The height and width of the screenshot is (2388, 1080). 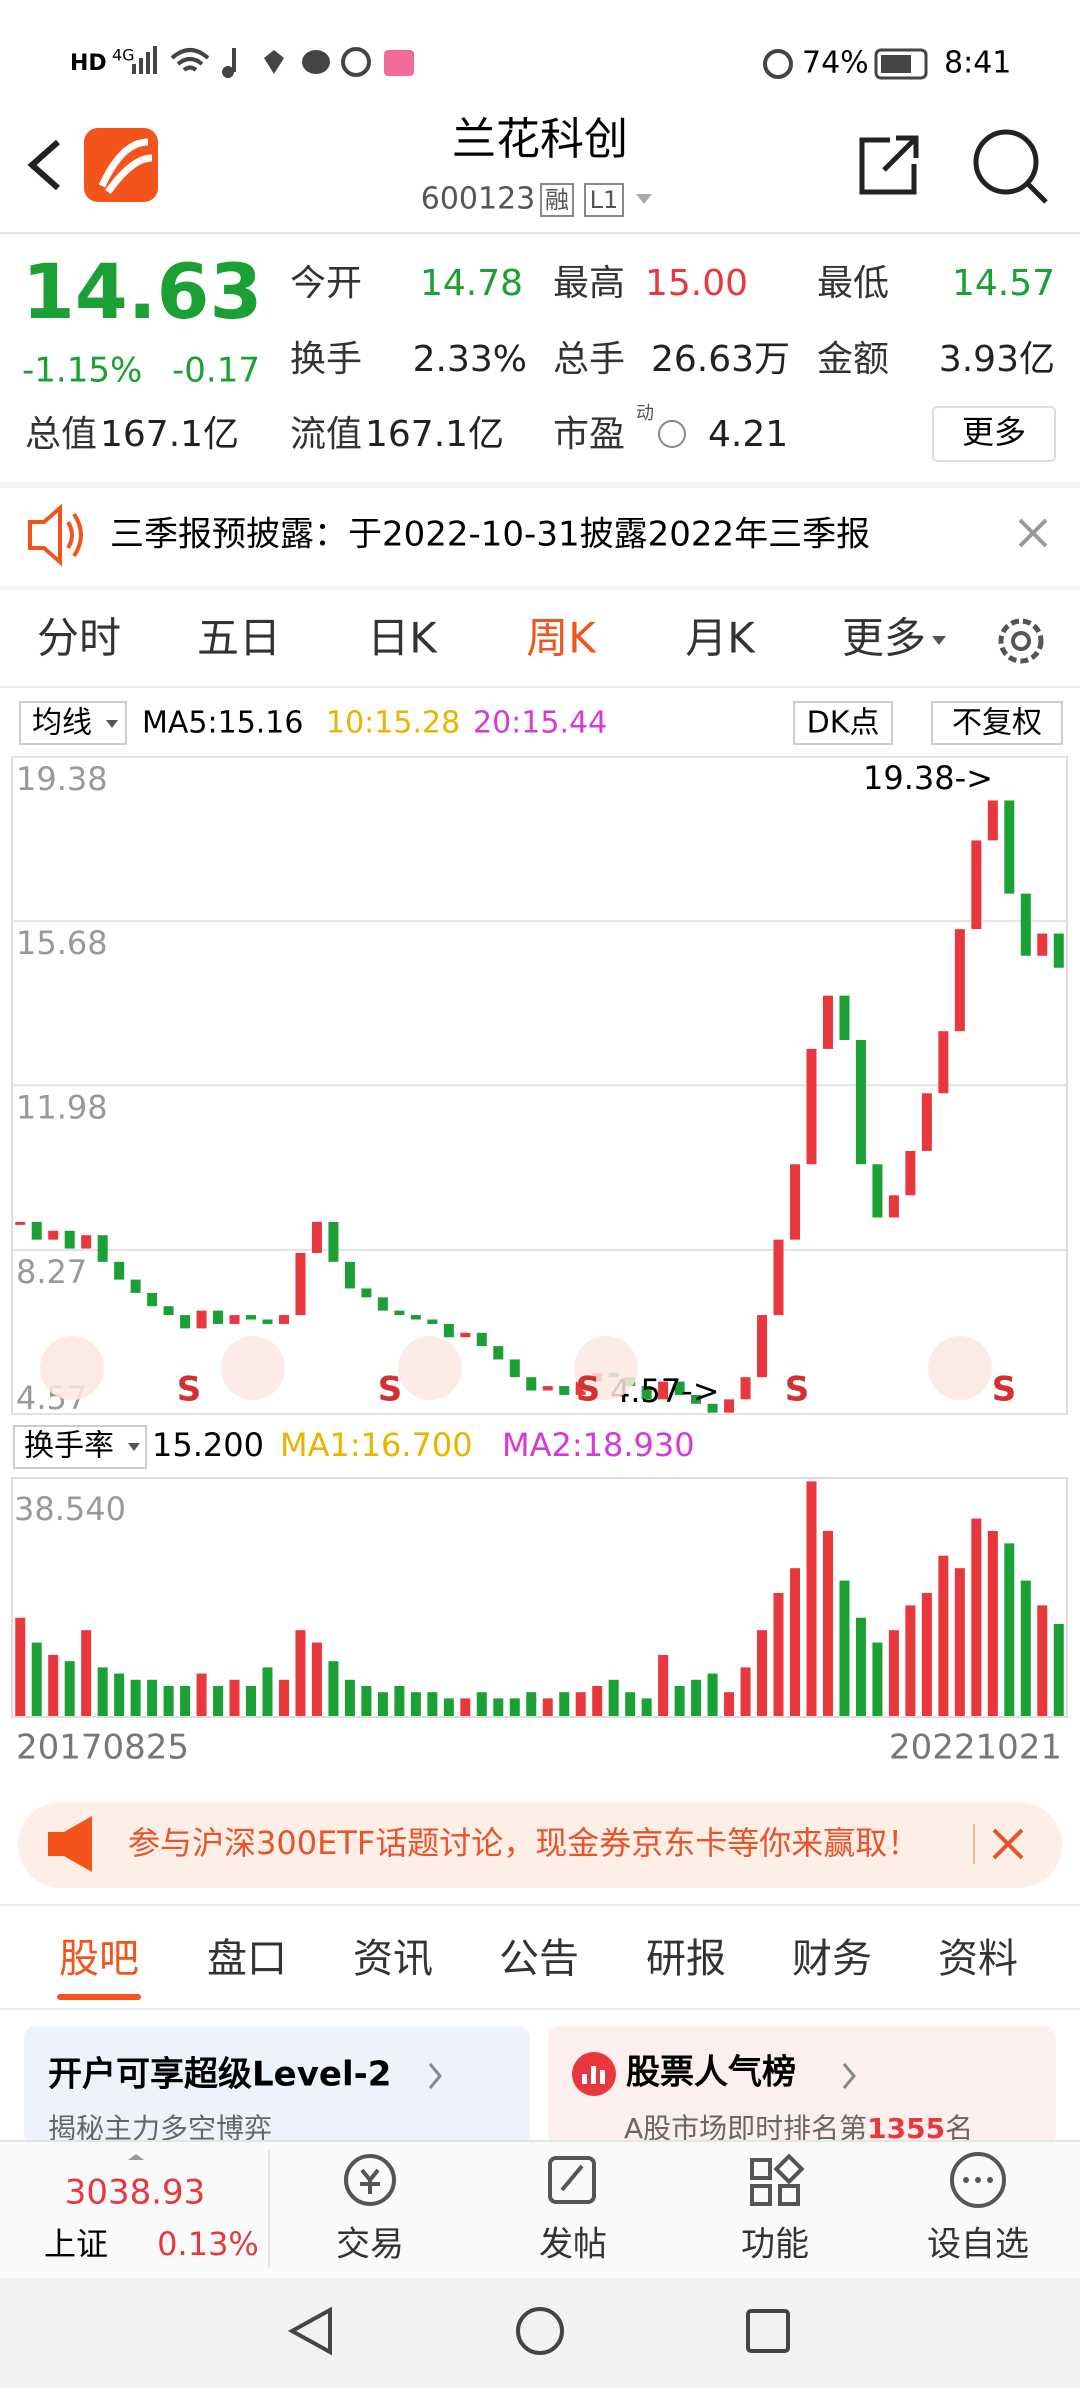 I want to click on megaphone-icon, so click(x=70, y=1844).